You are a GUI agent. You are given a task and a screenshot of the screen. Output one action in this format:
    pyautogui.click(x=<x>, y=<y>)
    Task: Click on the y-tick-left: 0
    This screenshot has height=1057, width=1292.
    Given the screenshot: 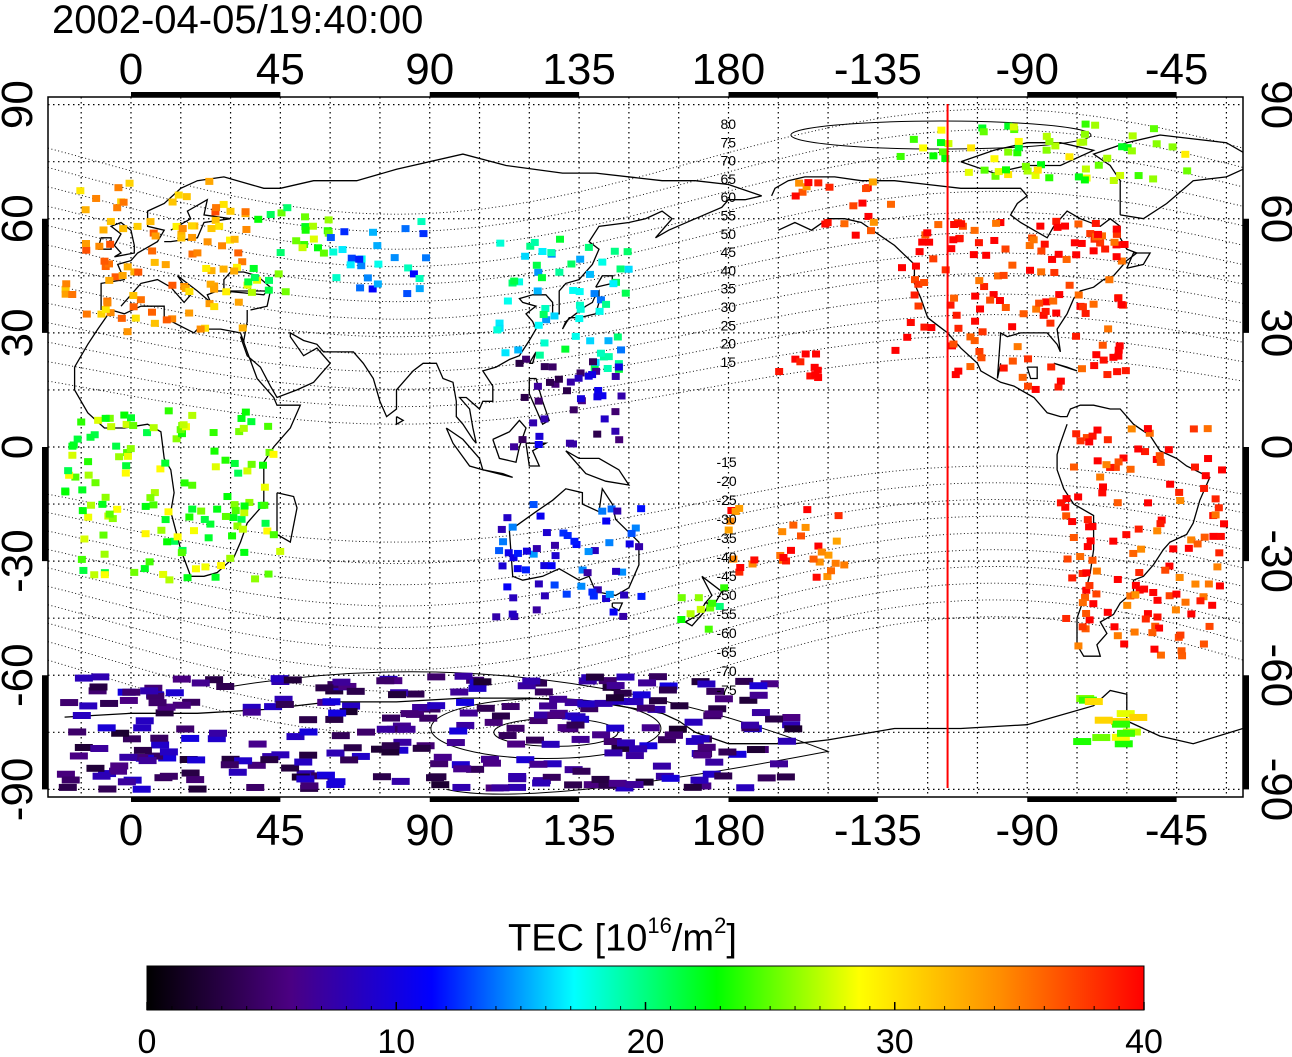 What is the action you would take?
    pyautogui.click(x=21, y=447)
    